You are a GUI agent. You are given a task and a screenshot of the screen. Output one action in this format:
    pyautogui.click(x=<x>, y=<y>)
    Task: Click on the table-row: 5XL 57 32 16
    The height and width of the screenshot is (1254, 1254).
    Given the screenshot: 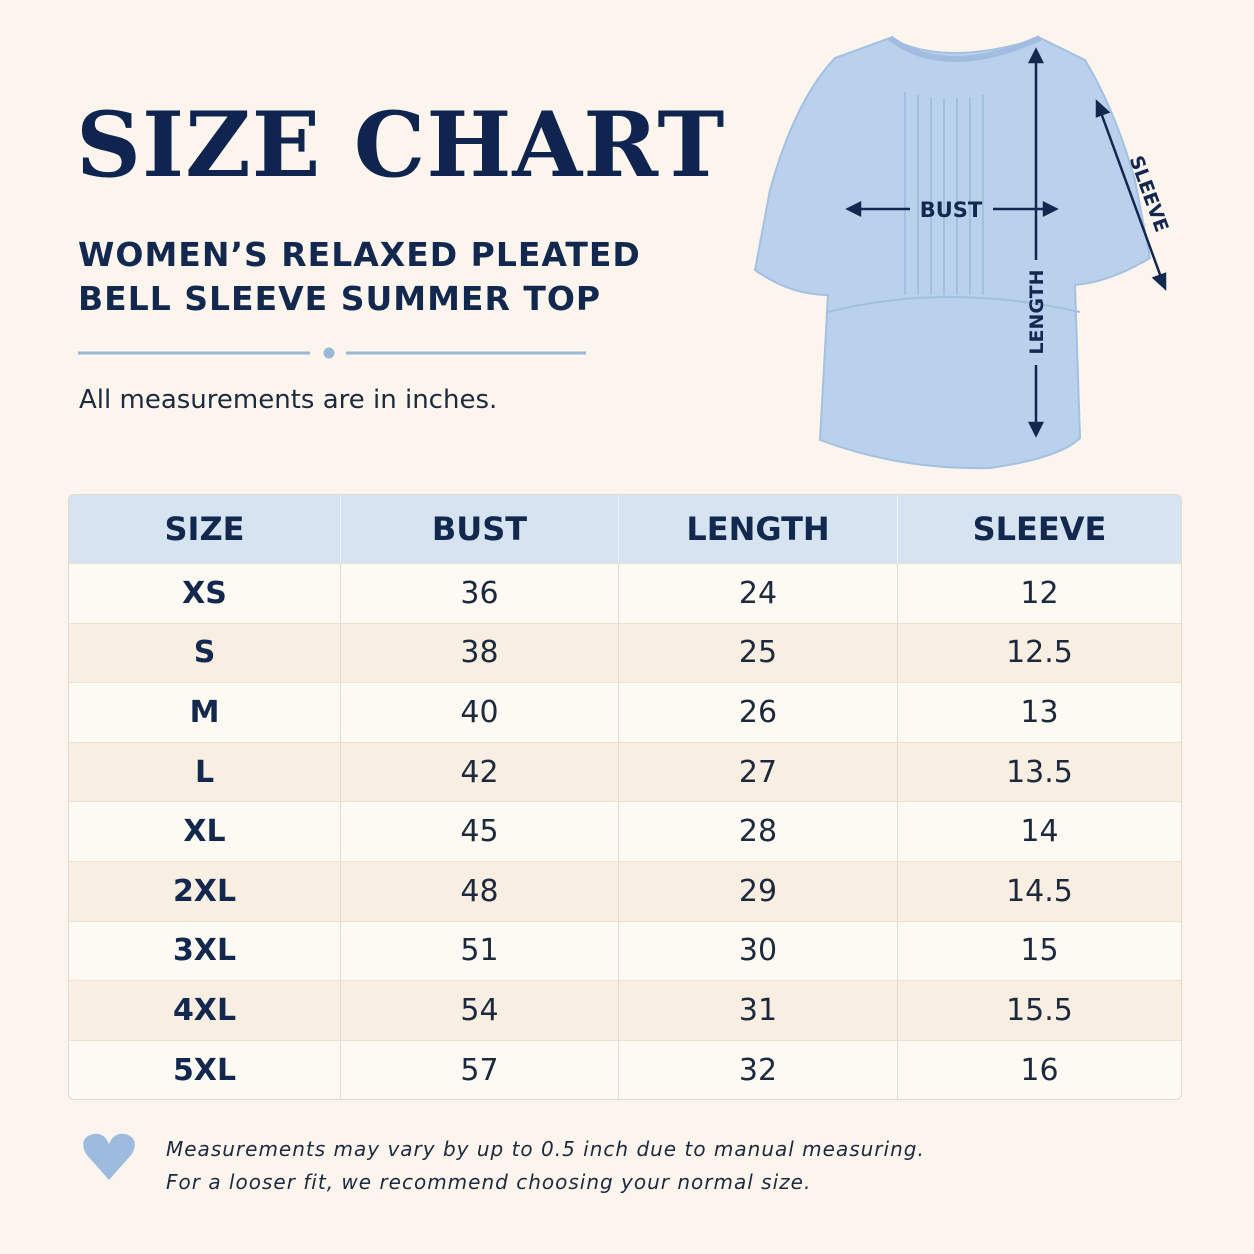 What is the action you would take?
    pyautogui.click(x=625, y=1069)
    